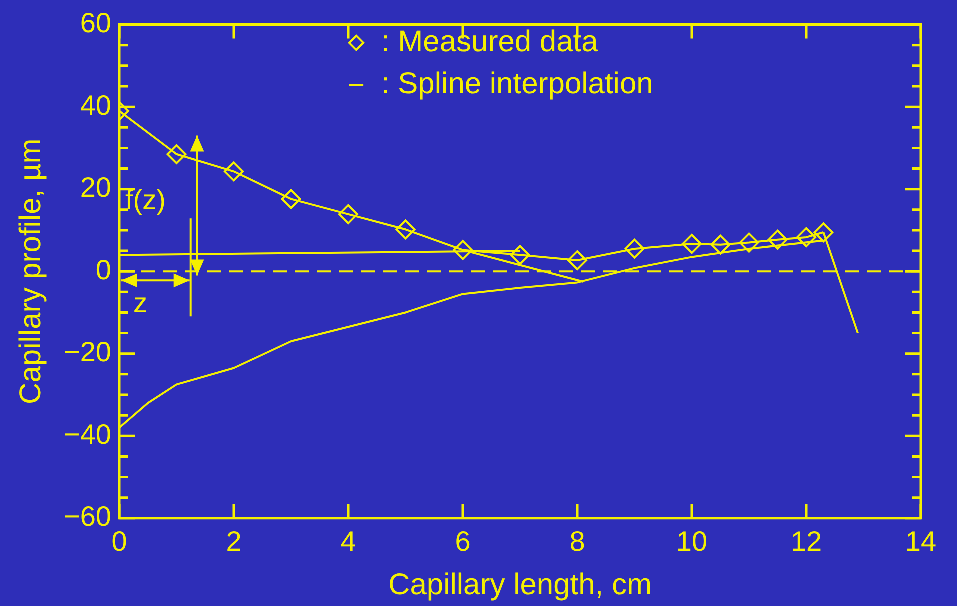 This screenshot has width=957, height=606. I want to click on y-tick-label: 20, so click(96, 188).